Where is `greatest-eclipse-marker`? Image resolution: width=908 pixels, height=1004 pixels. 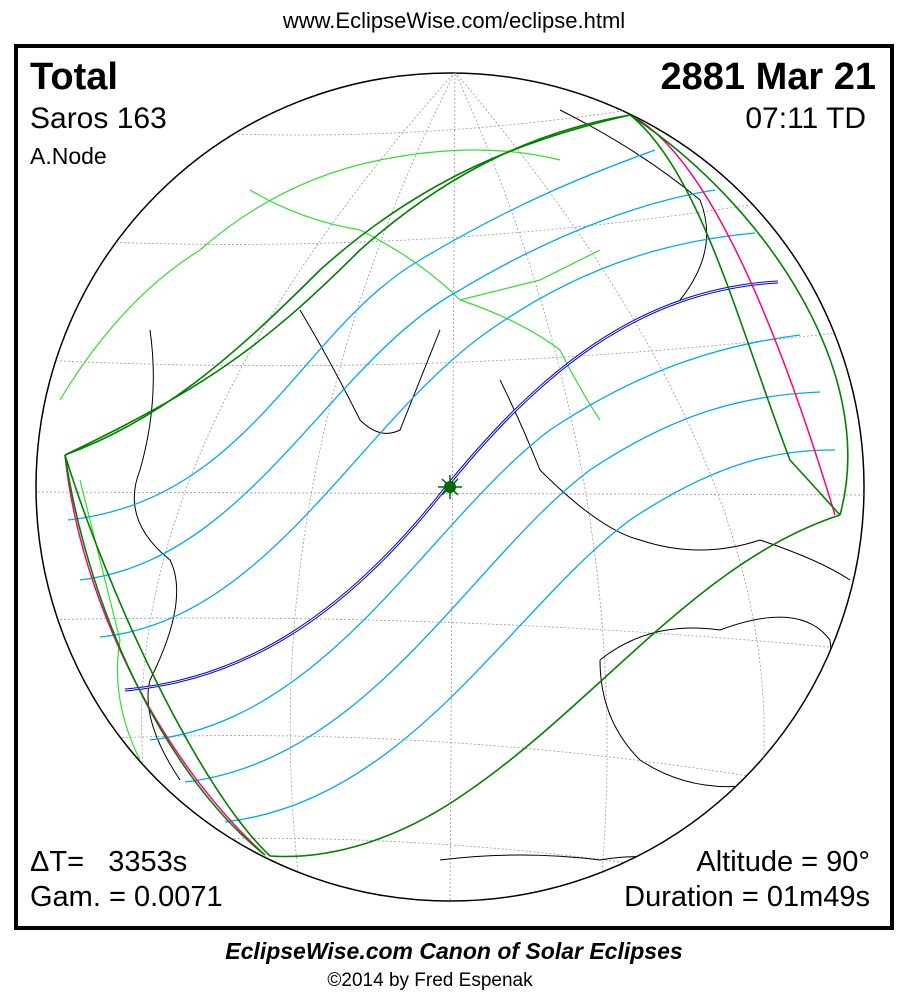 greatest-eclipse-marker is located at coordinates (450, 487).